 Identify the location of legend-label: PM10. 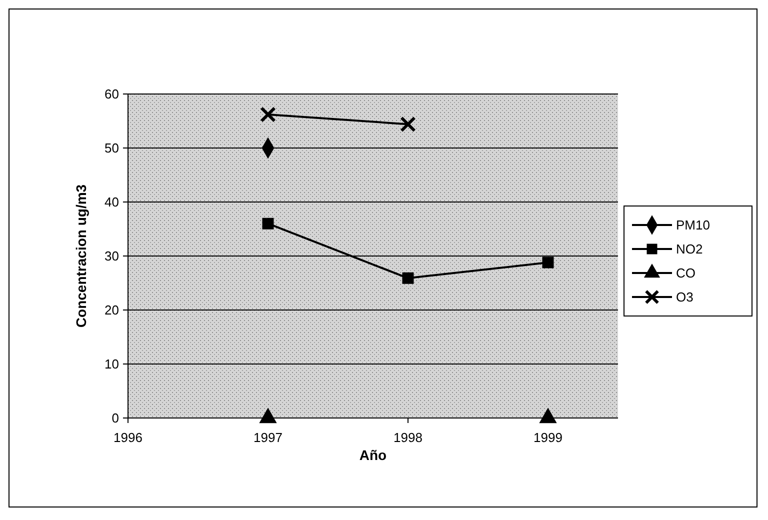
(693, 225).